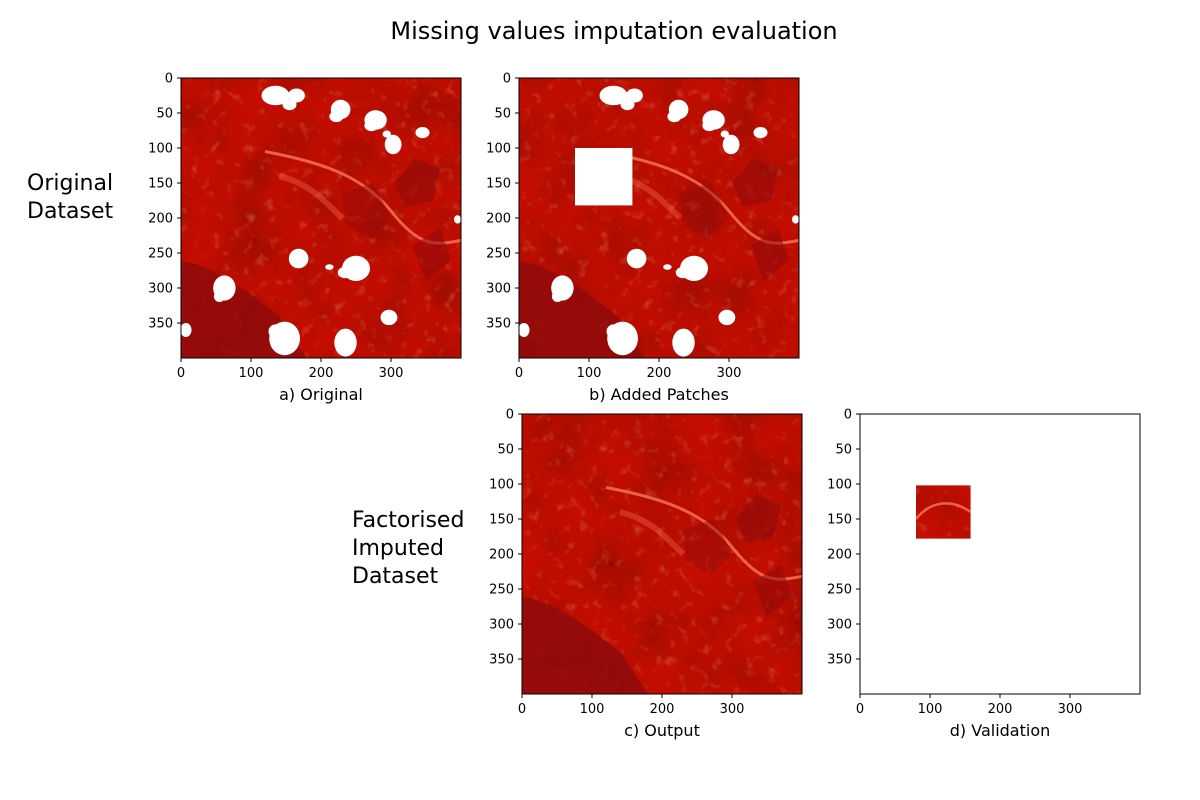  Describe the element at coordinates (662, 730) in the screenshot. I see `panel-caption: c) Output` at that location.